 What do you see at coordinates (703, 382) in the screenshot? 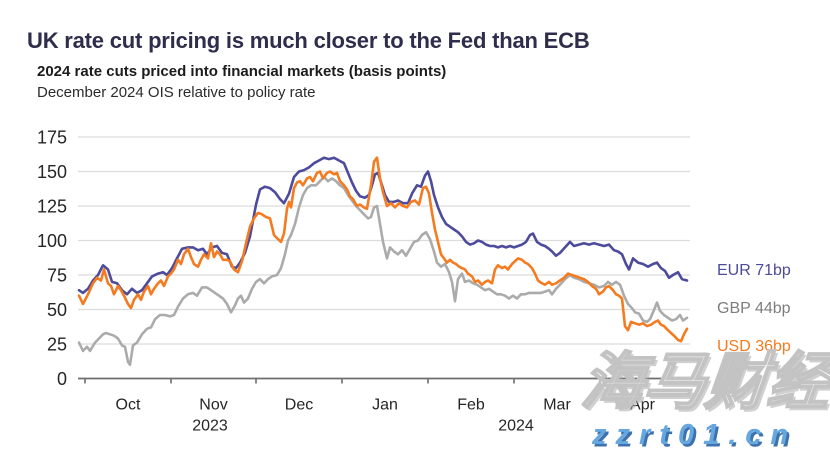
I see `watermark-chinese-text: 海马财经` at bounding box center [703, 382].